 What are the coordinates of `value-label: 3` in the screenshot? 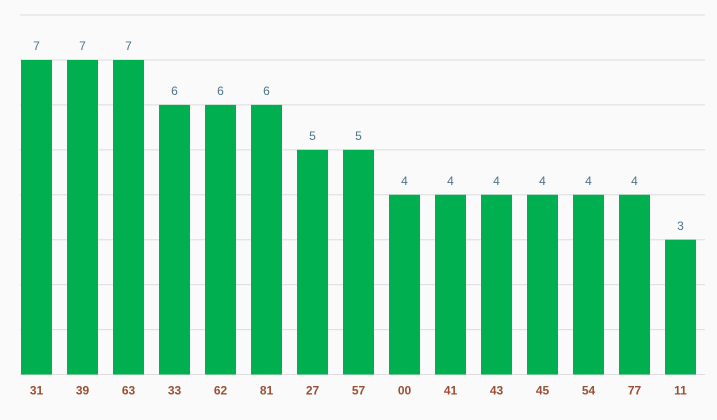 It's located at (680, 226).